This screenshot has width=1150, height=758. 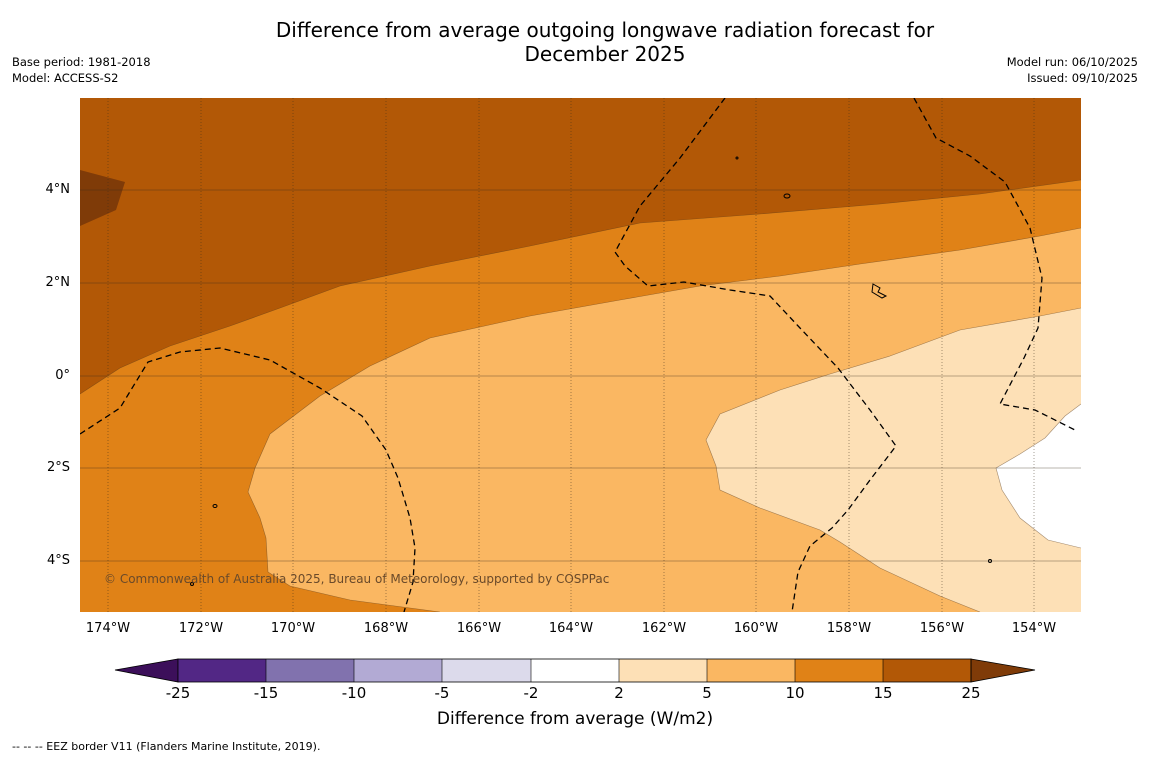 I want to click on colorbar-tick: 10, so click(x=795, y=693).